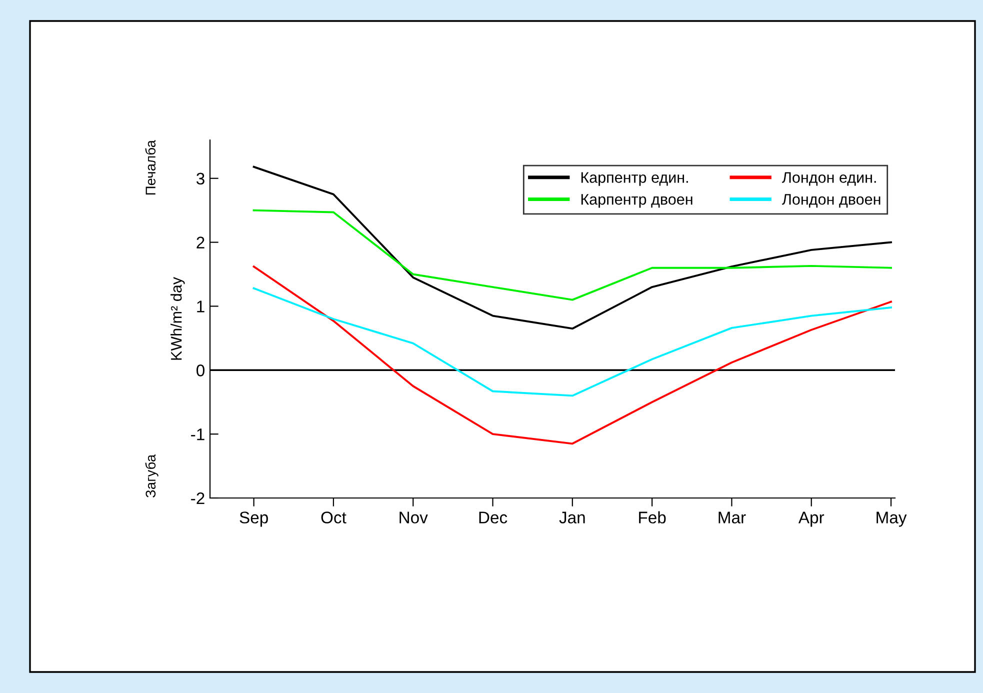 This screenshot has height=693, width=983. I want to click on x-tick-label: Jan, so click(572, 518).